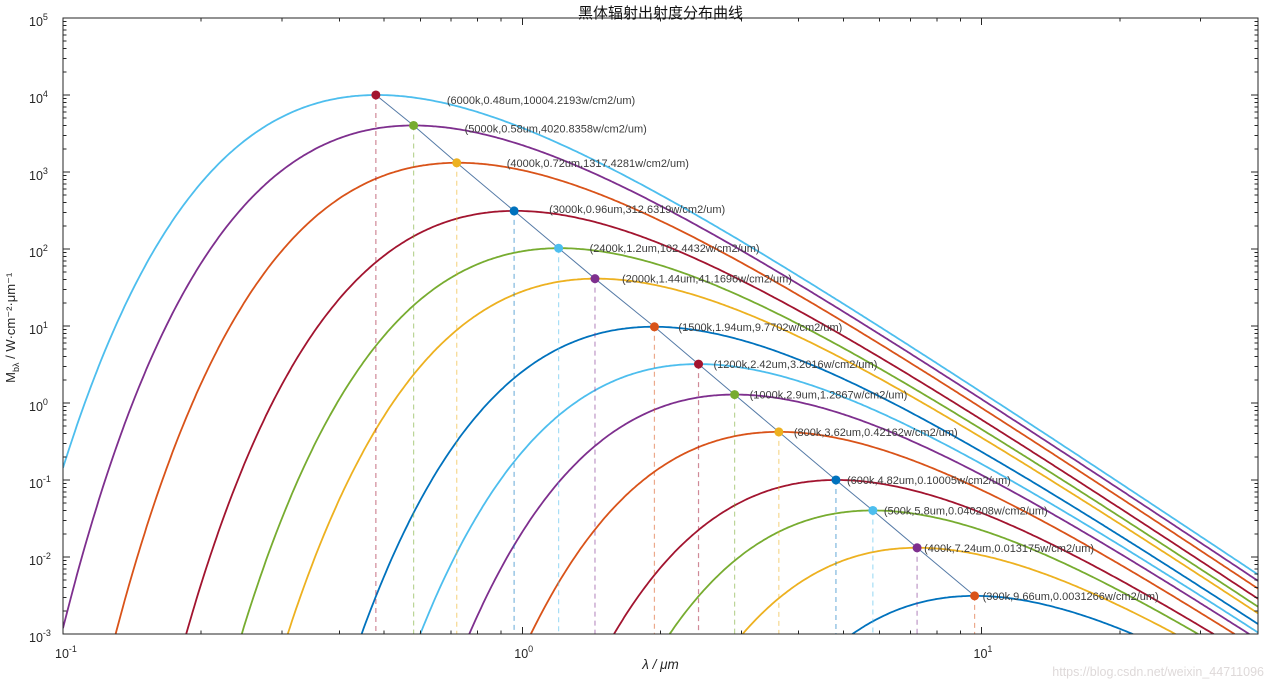 This screenshot has width=1268, height=684. I want to click on peak-marker-400k, so click(917, 548).